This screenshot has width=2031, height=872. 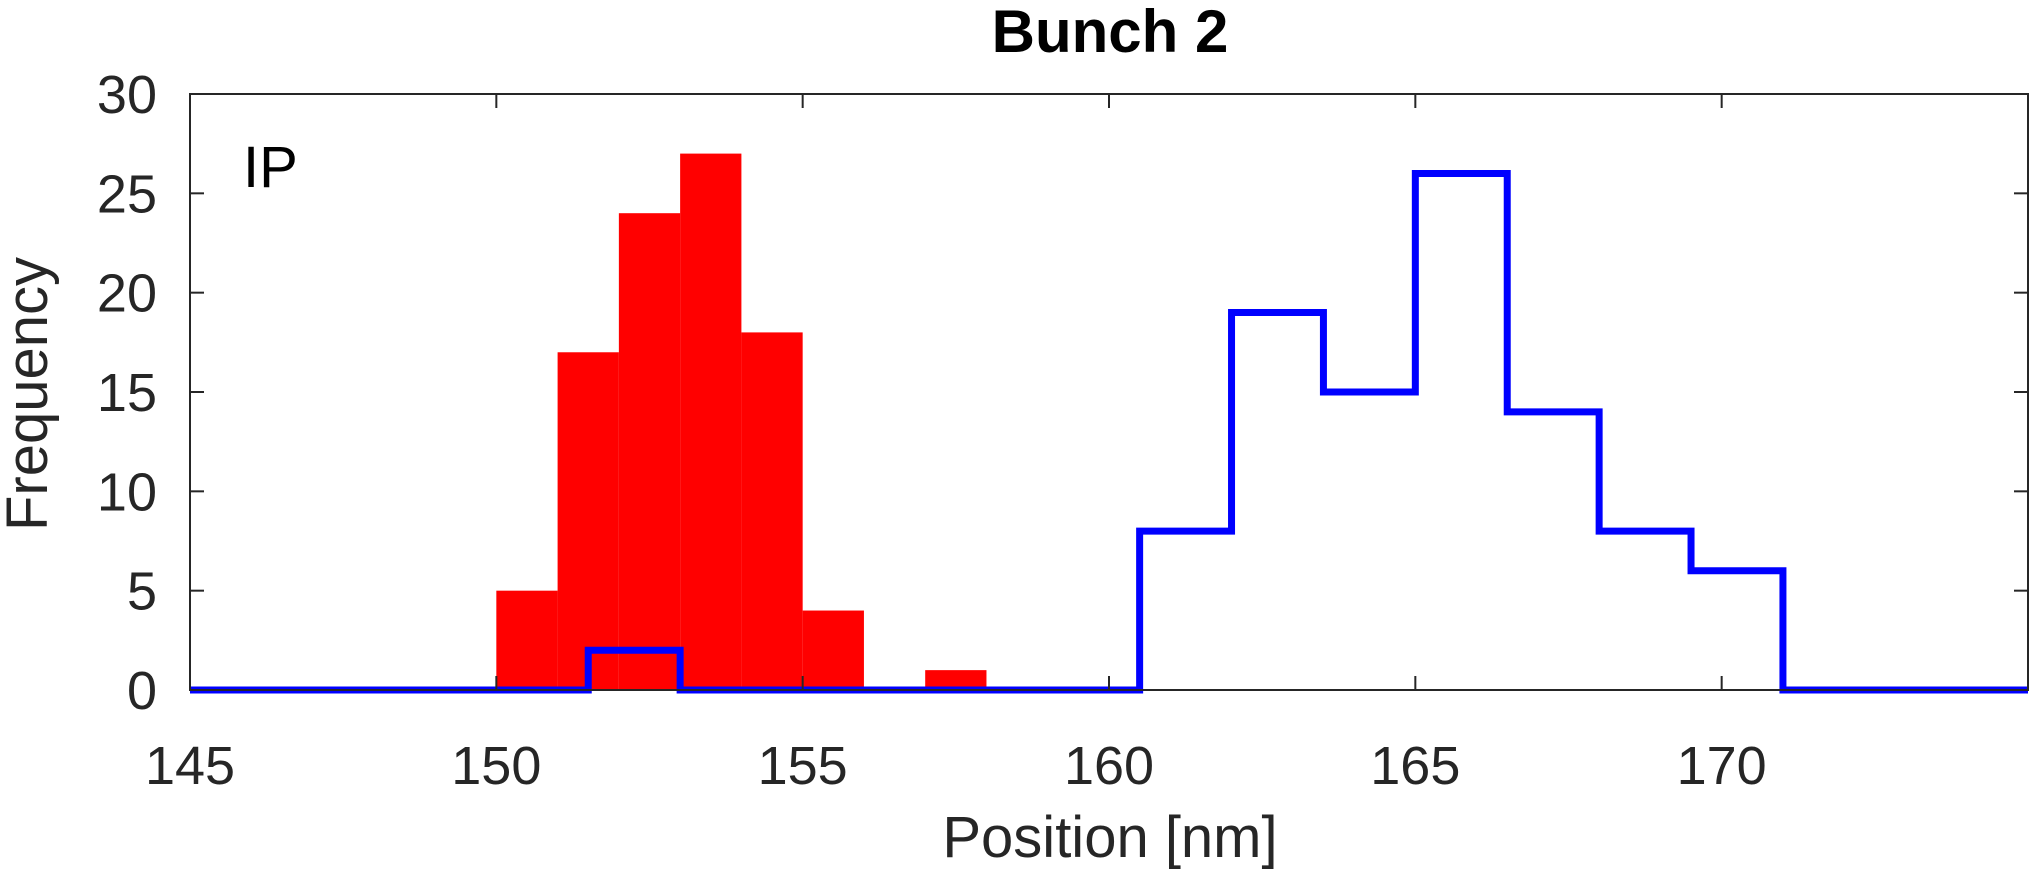 What do you see at coordinates (142, 592) in the screenshot?
I see `y-tick-label: 5` at bounding box center [142, 592].